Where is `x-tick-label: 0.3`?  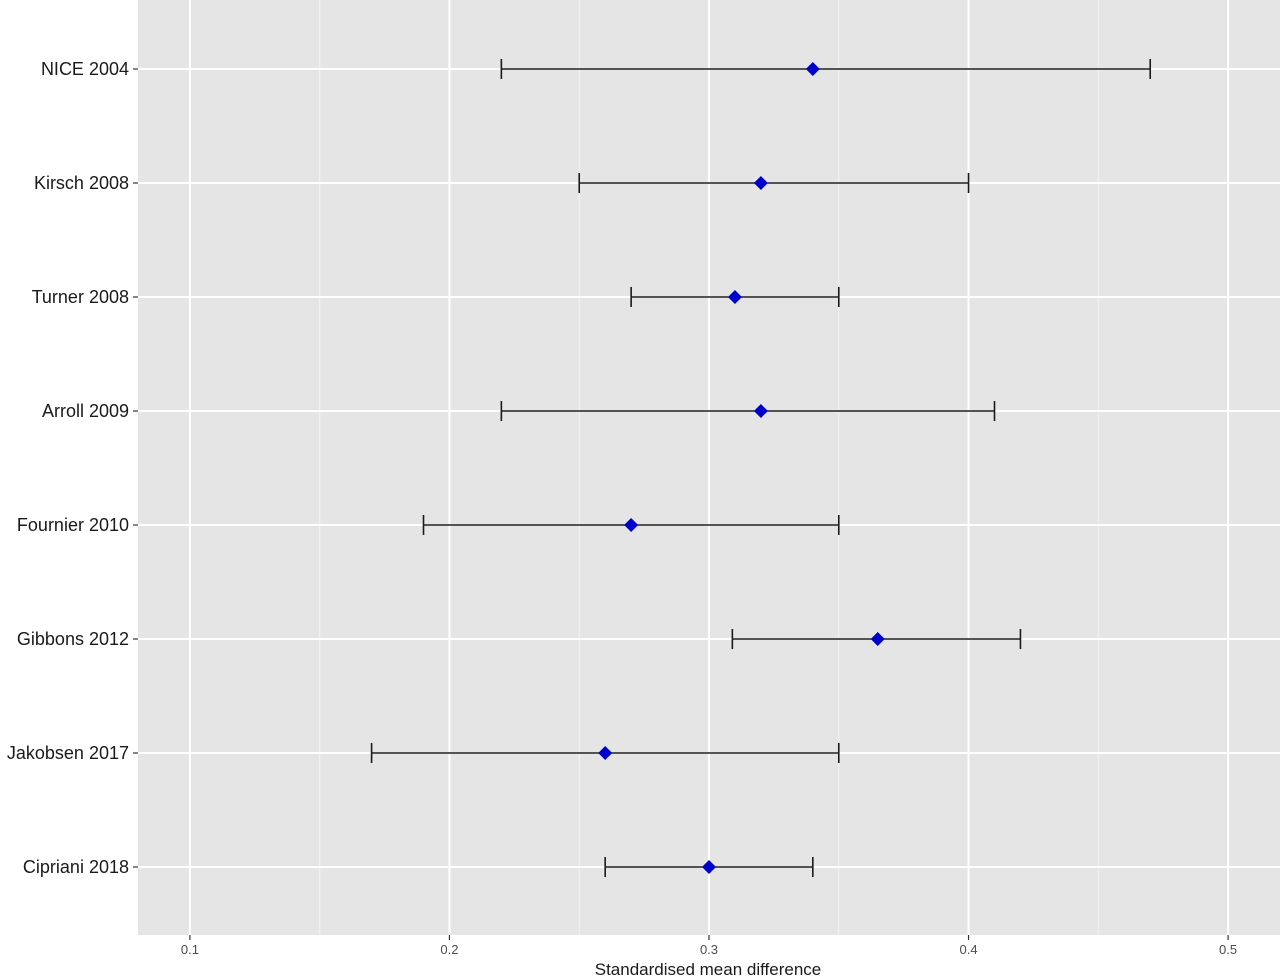
x-tick-label: 0.3 is located at coordinates (709, 949).